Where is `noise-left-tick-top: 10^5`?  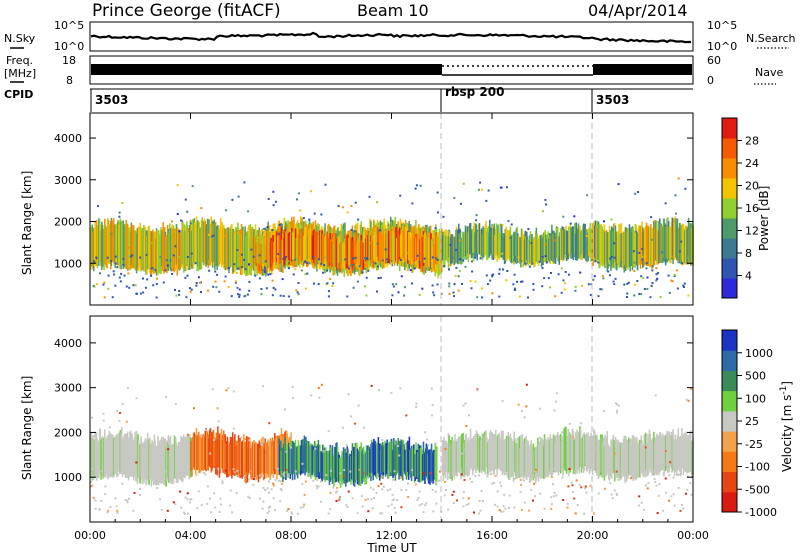
noise-left-tick-top: 10^5 is located at coordinates (69, 25).